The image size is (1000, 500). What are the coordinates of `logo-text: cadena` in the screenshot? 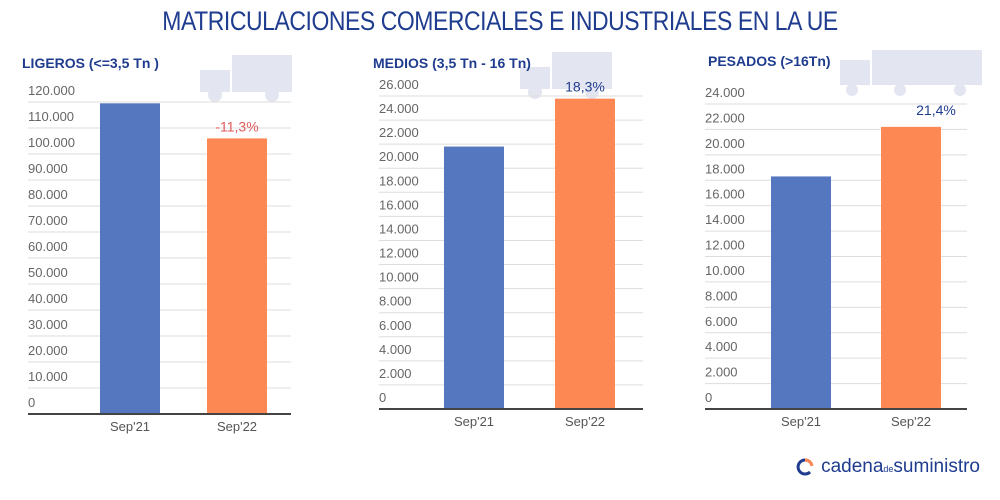 It's located at (852, 466).